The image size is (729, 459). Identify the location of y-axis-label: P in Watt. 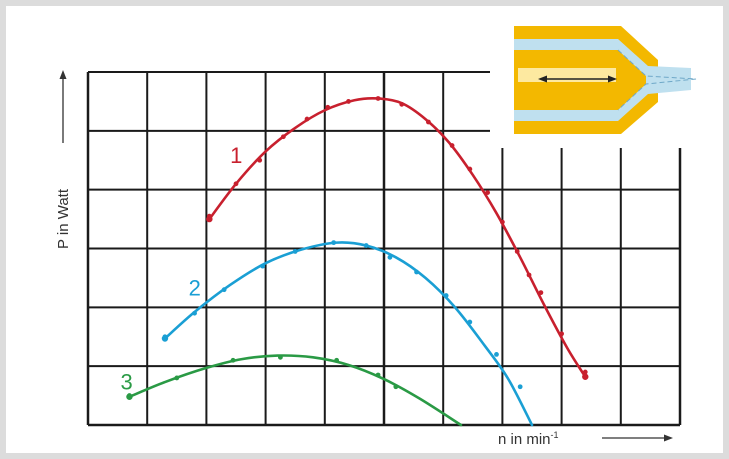
(63, 218).